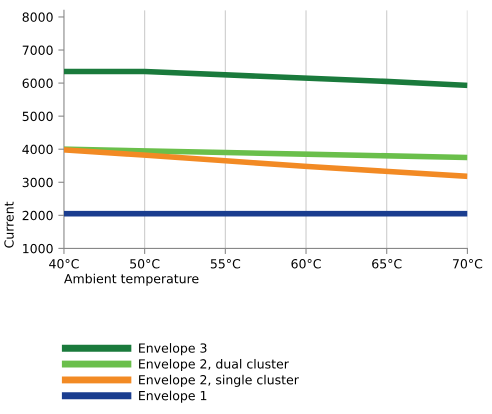 The width and height of the screenshot is (492, 414). What do you see at coordinates (131, 280) in the screenshot?
I see `x-axis-title: Ambient temperature` at bounding box center [131, 280].